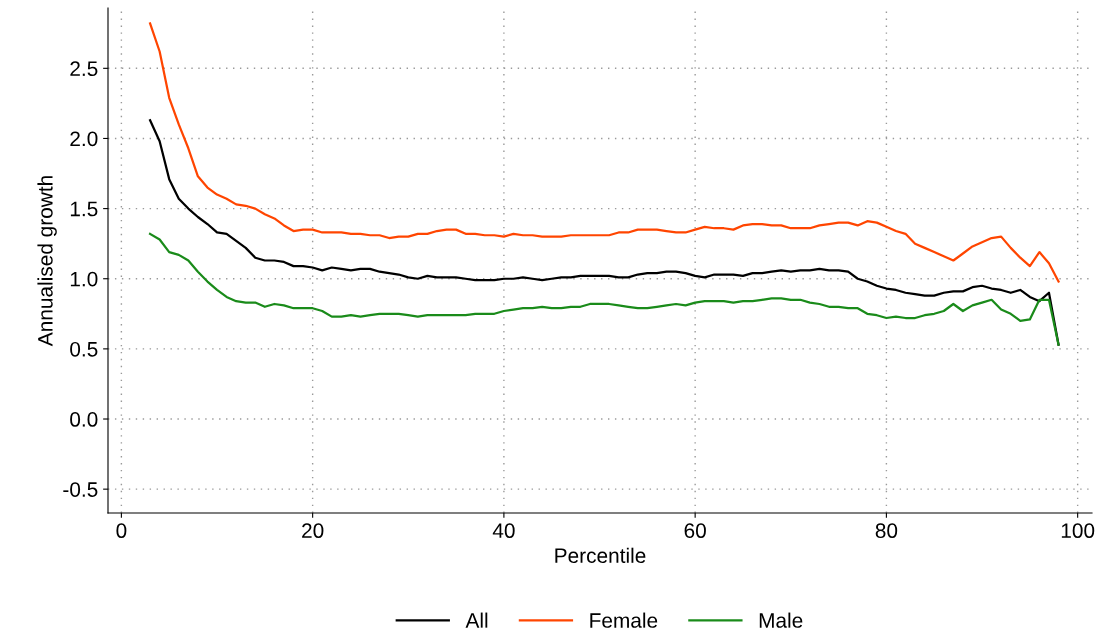 The image size is (1105, 628). What do you see at coordinates (84, 139) in the screenshot?
I see `y-tick-label: 2.0` at bounding box center [84, 139].